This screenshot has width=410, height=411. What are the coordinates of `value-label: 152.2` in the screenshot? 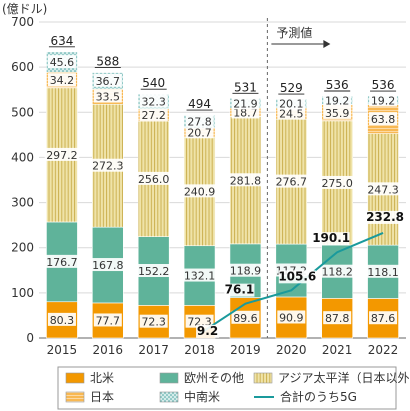 It's located at (154, 271).